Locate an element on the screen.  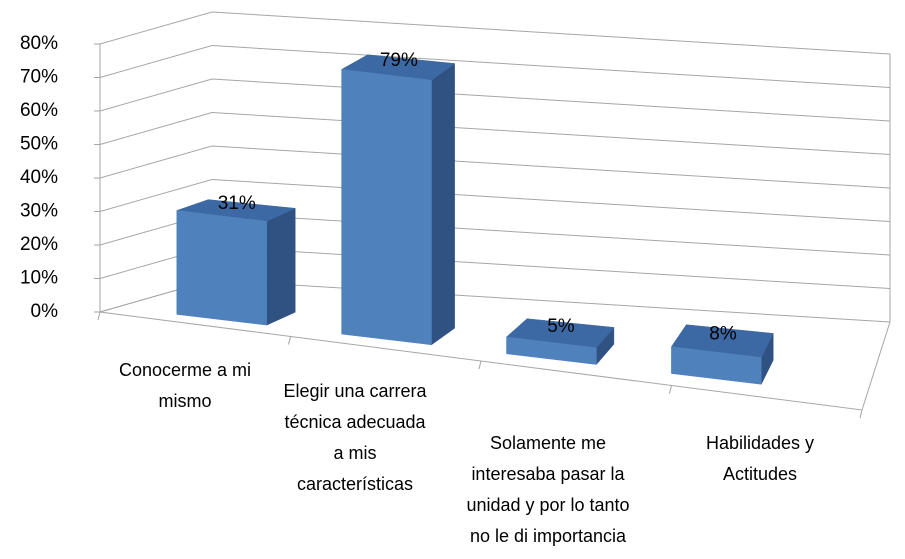
y-tick-label: 40% is located at coordinates (39, 177).